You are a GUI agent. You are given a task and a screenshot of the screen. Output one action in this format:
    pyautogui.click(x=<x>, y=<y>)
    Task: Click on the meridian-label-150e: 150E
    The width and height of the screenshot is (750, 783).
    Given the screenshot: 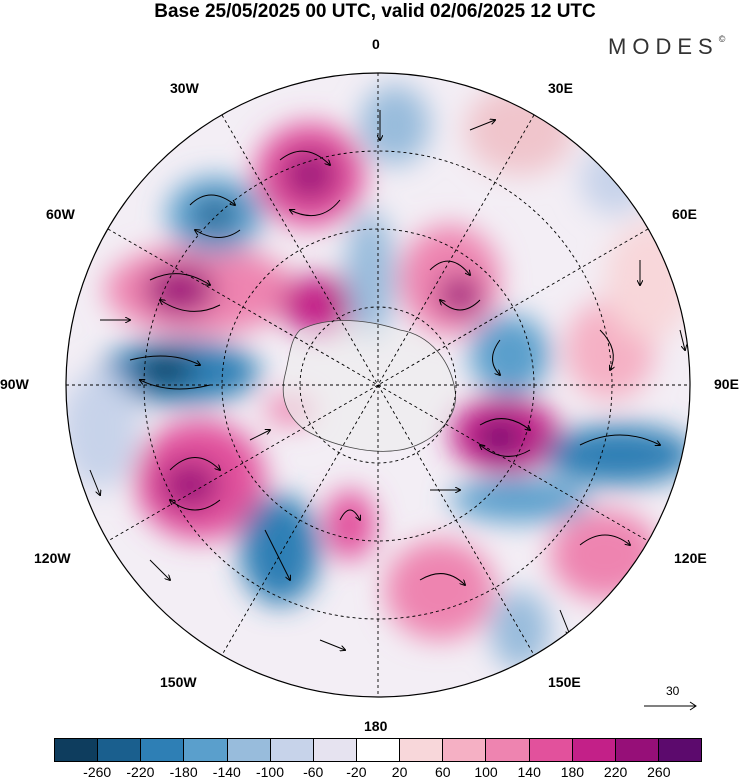 What is the action you would take?
    pyautogui.click(x=564, y=682)
    